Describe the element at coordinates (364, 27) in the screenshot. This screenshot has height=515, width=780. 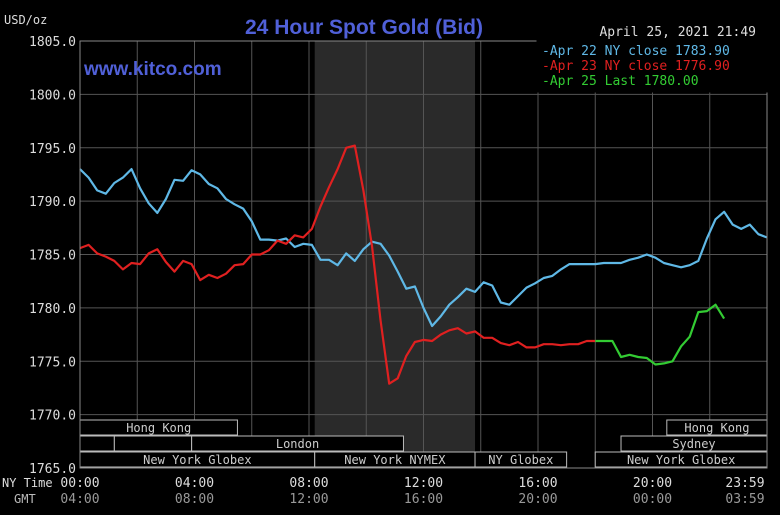
I see `chart-title: 24 Hour Spot Gold (Bid)` at that location.